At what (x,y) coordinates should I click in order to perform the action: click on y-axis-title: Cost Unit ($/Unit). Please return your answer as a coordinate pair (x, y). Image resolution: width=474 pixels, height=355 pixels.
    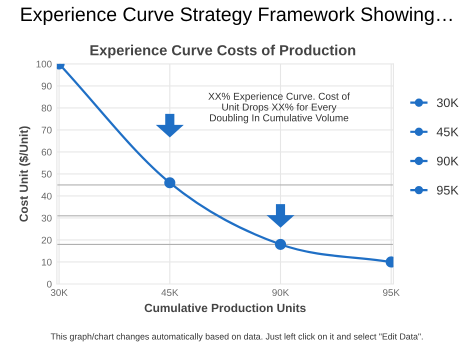
    Looking at the image, I should click on (24, 174).